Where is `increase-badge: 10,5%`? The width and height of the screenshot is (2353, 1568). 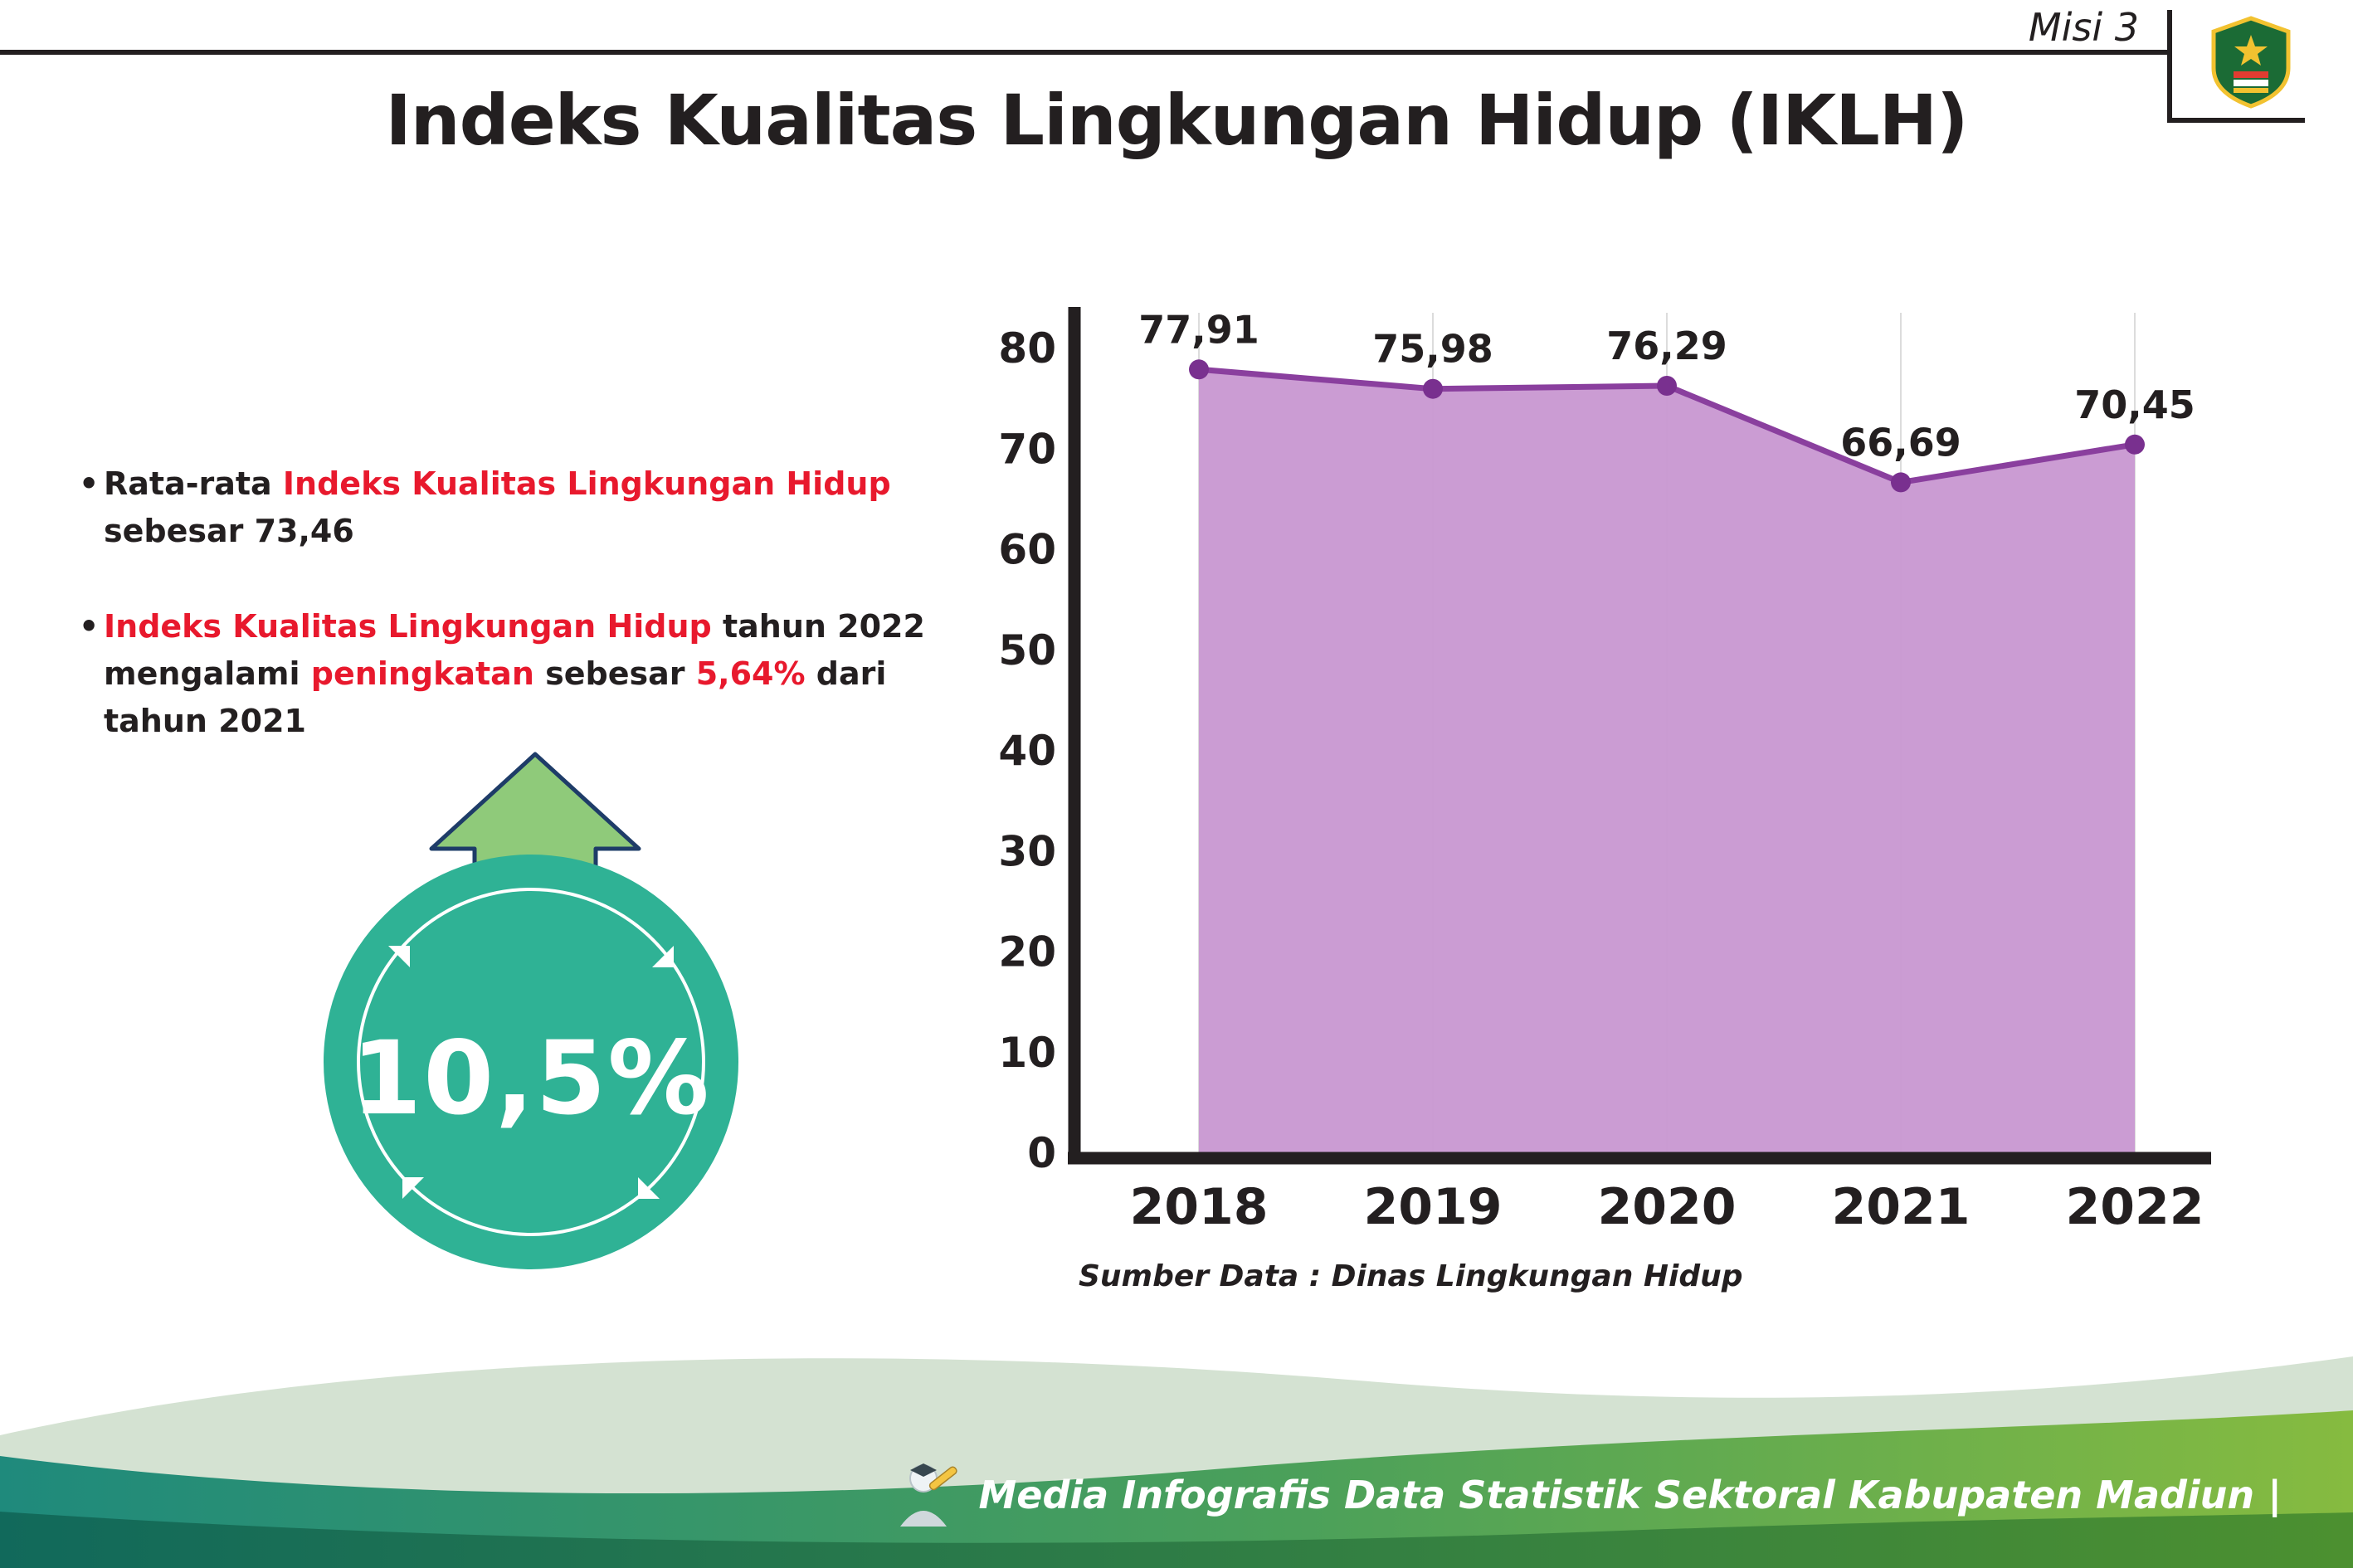 increase-badge: 10,5% is located at coordinates (535, 1010).